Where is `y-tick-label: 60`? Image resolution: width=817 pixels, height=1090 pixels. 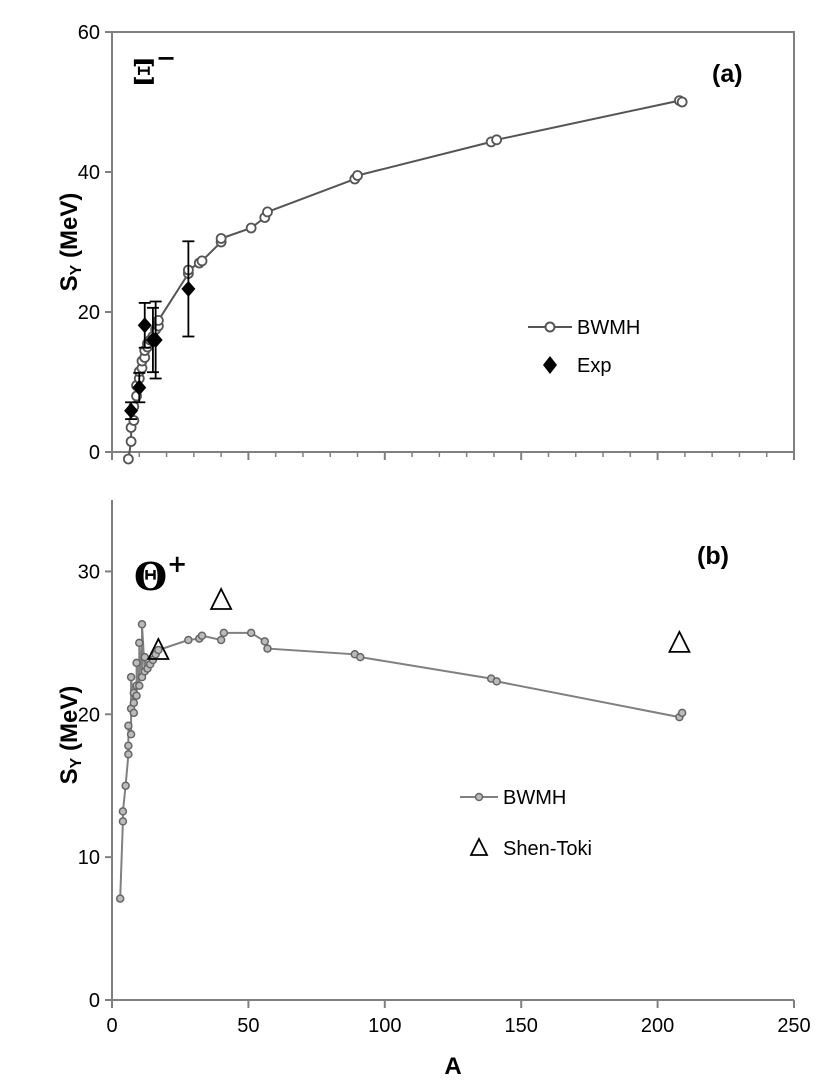 y-tick-label: 60 is located at coordinates (89, 33).